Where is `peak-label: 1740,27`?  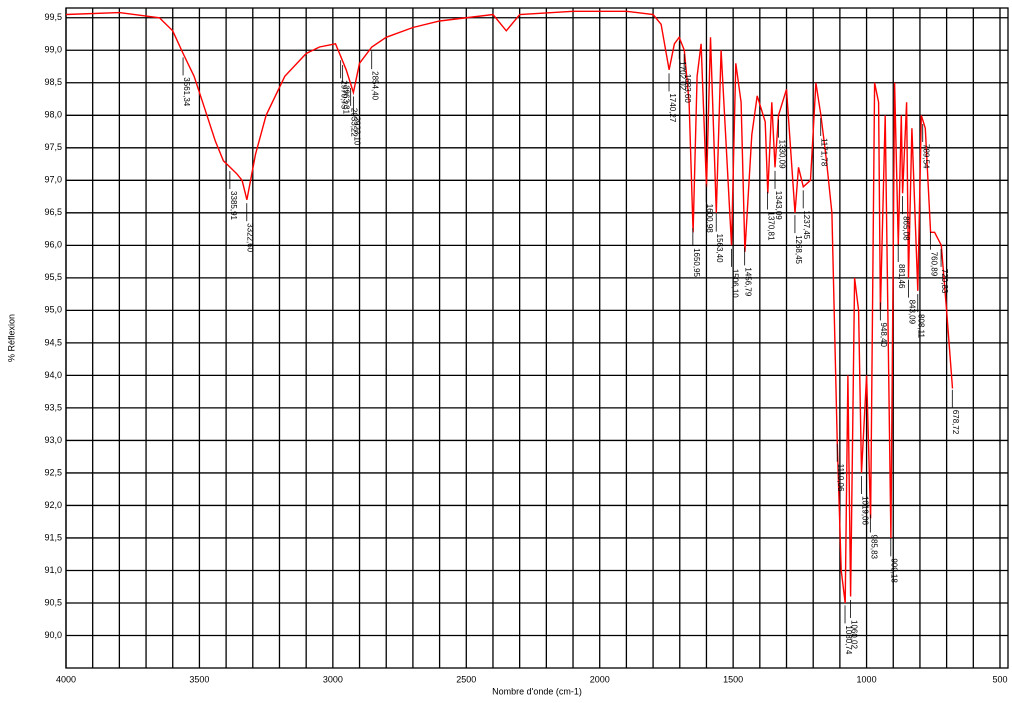
peak-label: 1740,27 is located at coordinates (672, 107).